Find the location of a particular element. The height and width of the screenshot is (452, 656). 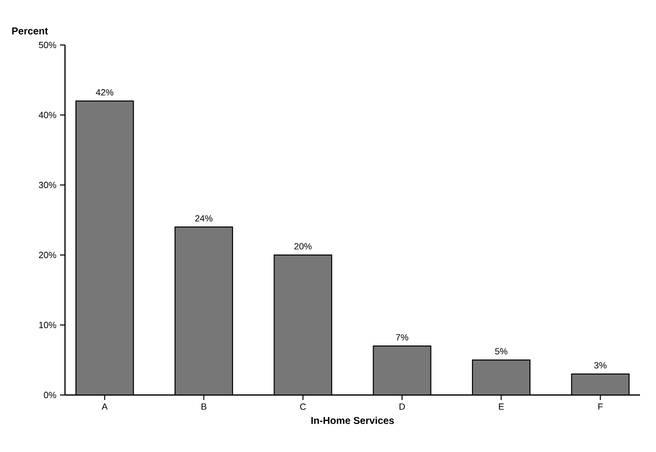

y-axis-title: Percent is located at coordinates (30, 31).